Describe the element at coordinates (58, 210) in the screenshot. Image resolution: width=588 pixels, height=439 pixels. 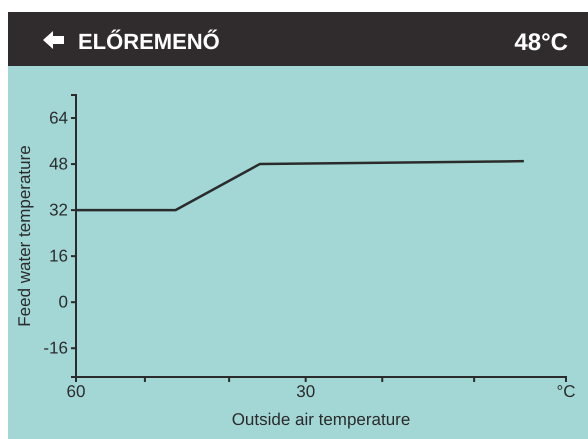
I see `y-tick-label: 32` at that location.